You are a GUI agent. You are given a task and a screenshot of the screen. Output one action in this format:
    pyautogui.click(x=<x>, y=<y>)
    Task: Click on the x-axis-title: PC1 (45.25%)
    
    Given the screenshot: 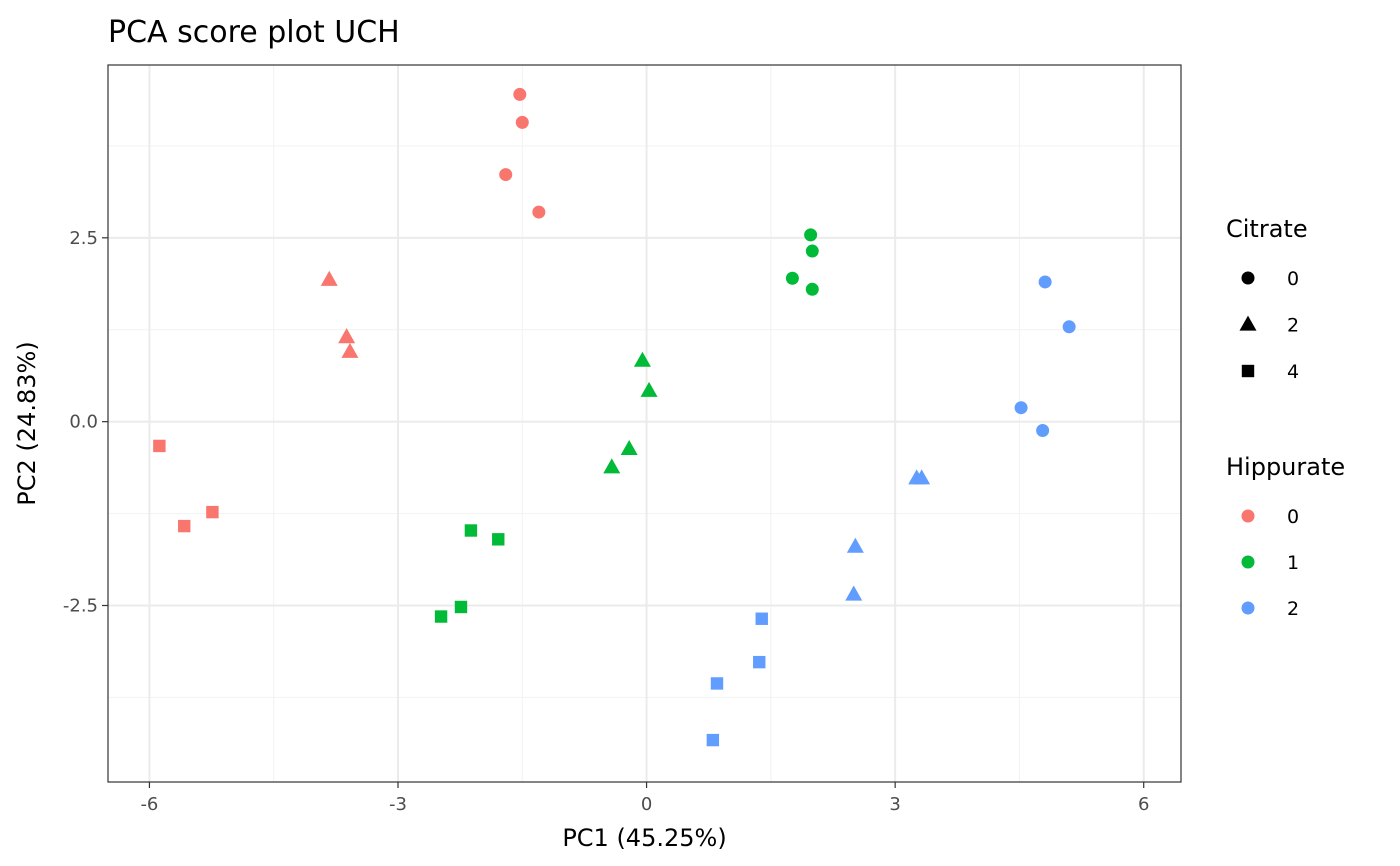 What is the action you would take?
    pyautogui.click(x=644, y=838)
    